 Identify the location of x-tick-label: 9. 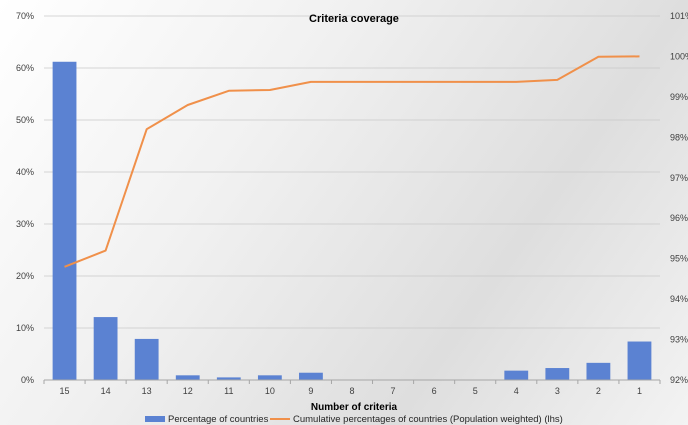
(310, 391).